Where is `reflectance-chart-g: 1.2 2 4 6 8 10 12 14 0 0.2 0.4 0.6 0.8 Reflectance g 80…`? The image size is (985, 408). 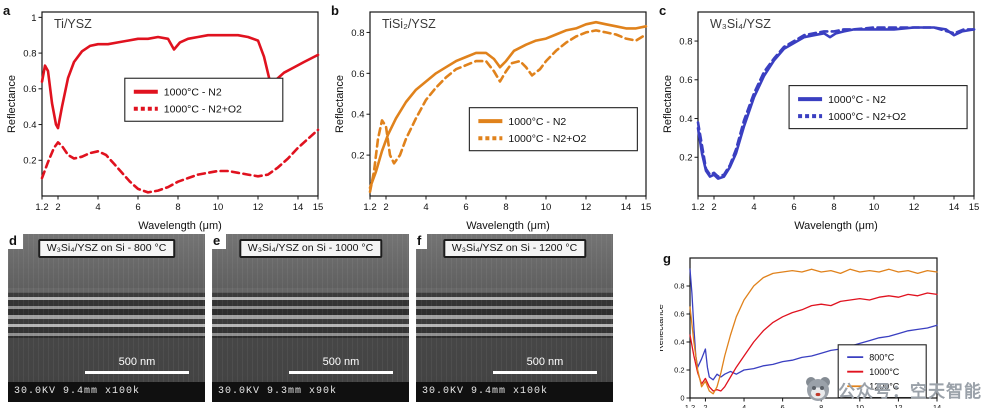 reflectance-chart-g: 1.2 2 4 6 8 10 12 14 0 0.2 0.4 0.6 0.8 Reflectance g 80… is located at coordinates (800, 329).